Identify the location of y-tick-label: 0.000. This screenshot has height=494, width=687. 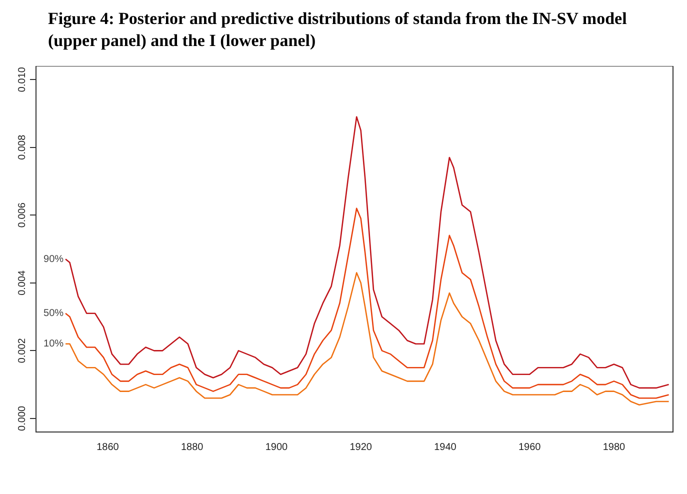
(22, 418).